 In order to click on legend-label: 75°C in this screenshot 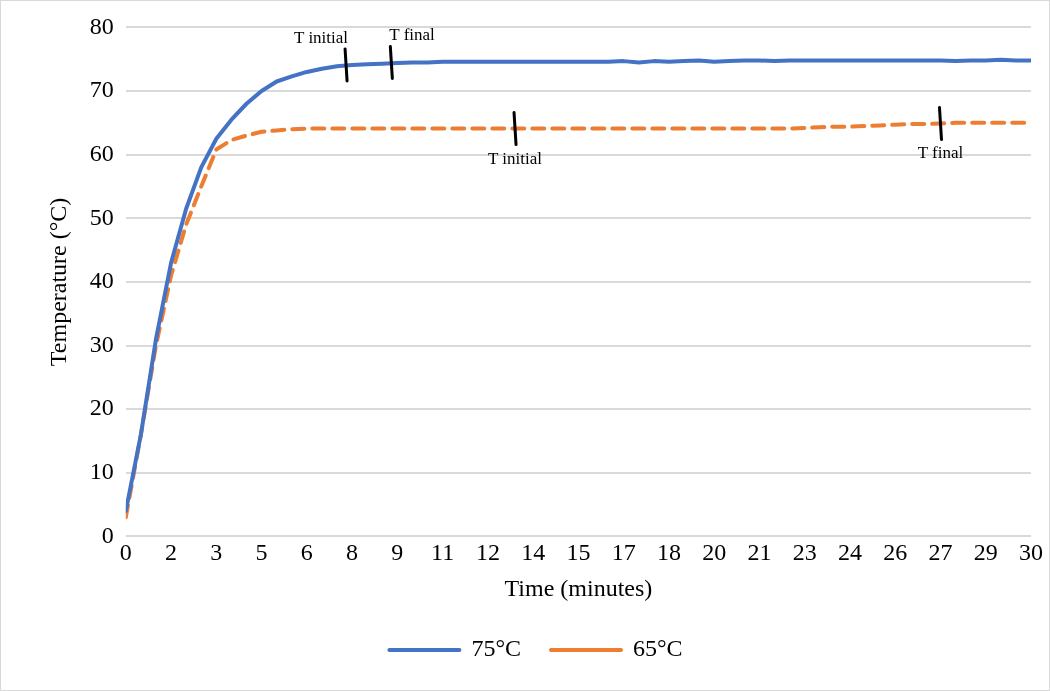, I will do `click(496, 648)`.